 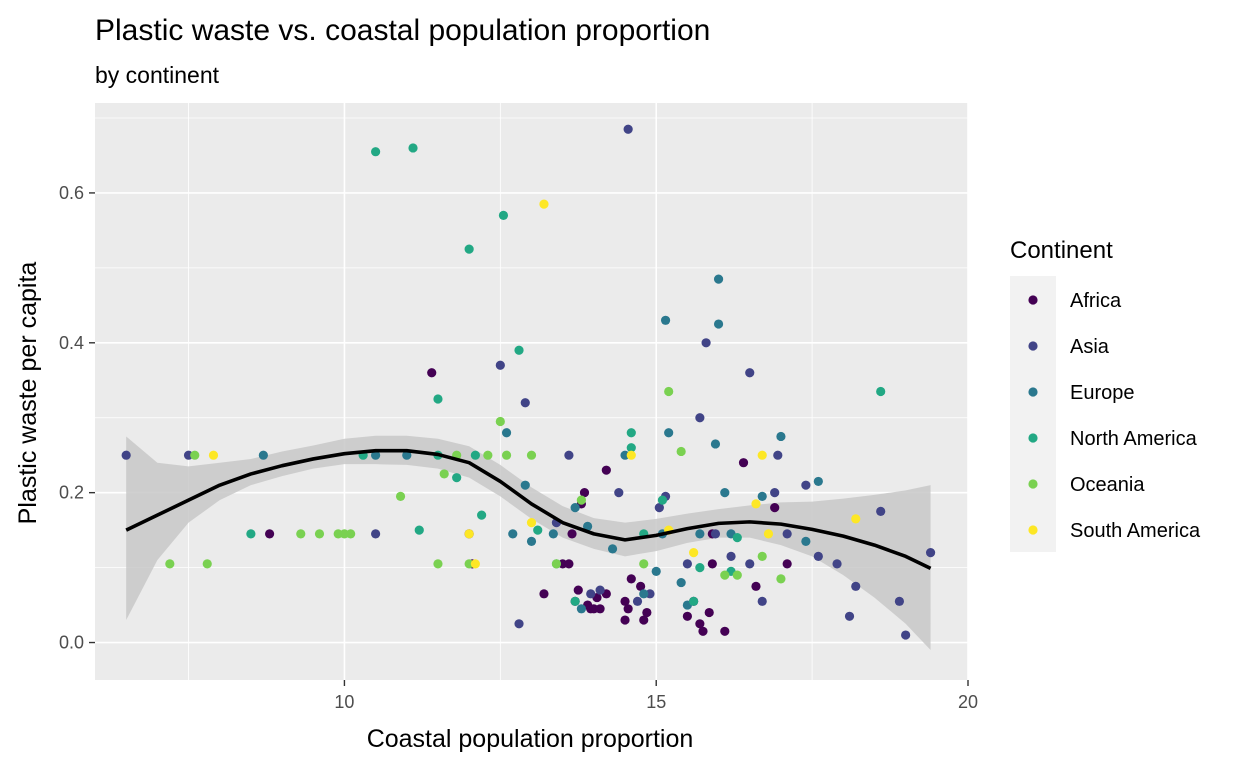 What do you see at coordinates (968, 702) in the screenshot?
I see `x-tick-label: 20` at bounding box center [968, 702].